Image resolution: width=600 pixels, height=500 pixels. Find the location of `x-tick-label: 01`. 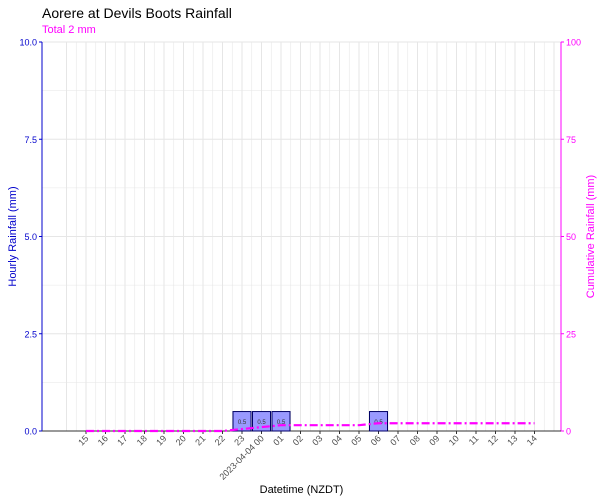

x-tick-label: 01 is located at coordinates (278, 440).